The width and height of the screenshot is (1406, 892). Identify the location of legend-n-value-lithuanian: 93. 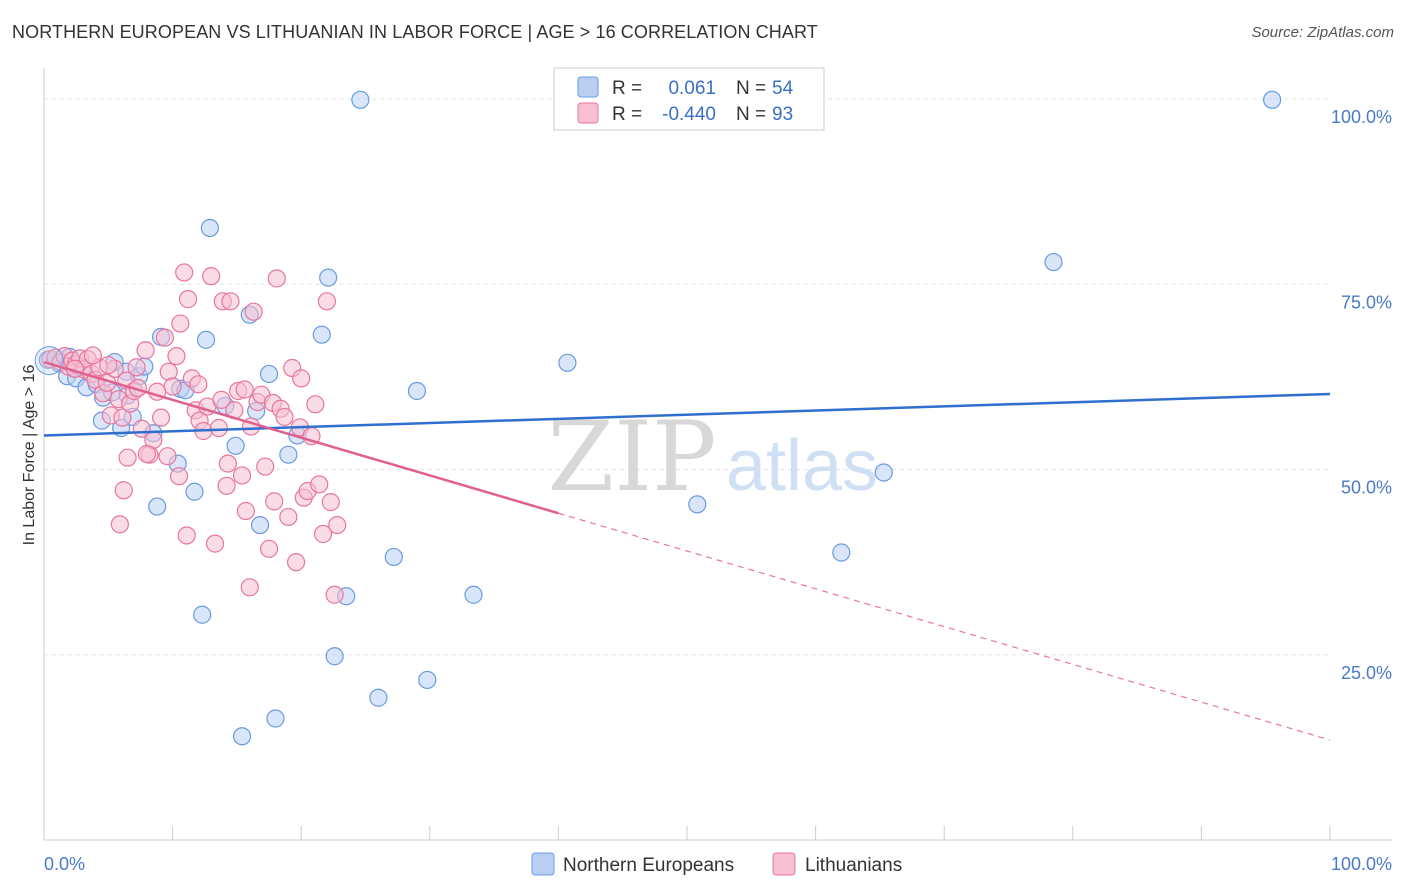
(782, 114).